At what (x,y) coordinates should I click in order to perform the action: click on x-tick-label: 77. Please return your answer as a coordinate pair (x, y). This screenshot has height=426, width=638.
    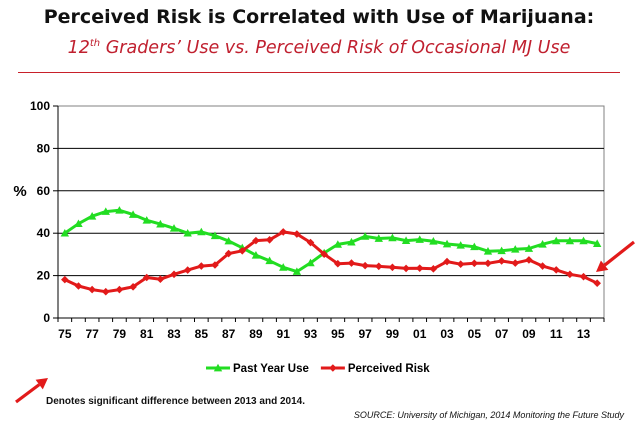
    Looking at the image, I should click on (92, 334).